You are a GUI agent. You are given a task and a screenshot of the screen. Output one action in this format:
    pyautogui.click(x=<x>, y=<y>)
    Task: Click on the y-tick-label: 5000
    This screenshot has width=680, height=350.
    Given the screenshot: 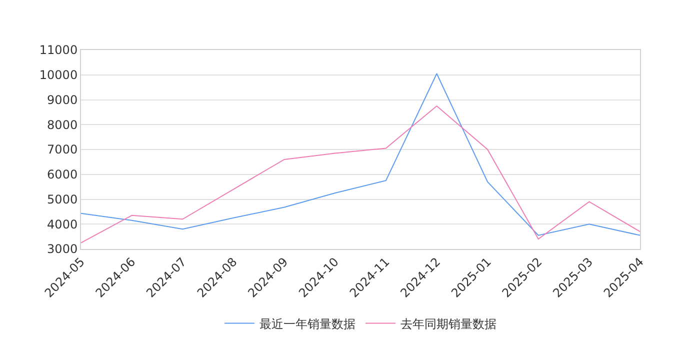 What is the action you would take?
    pyautogui.click(x=62, y=199)
    